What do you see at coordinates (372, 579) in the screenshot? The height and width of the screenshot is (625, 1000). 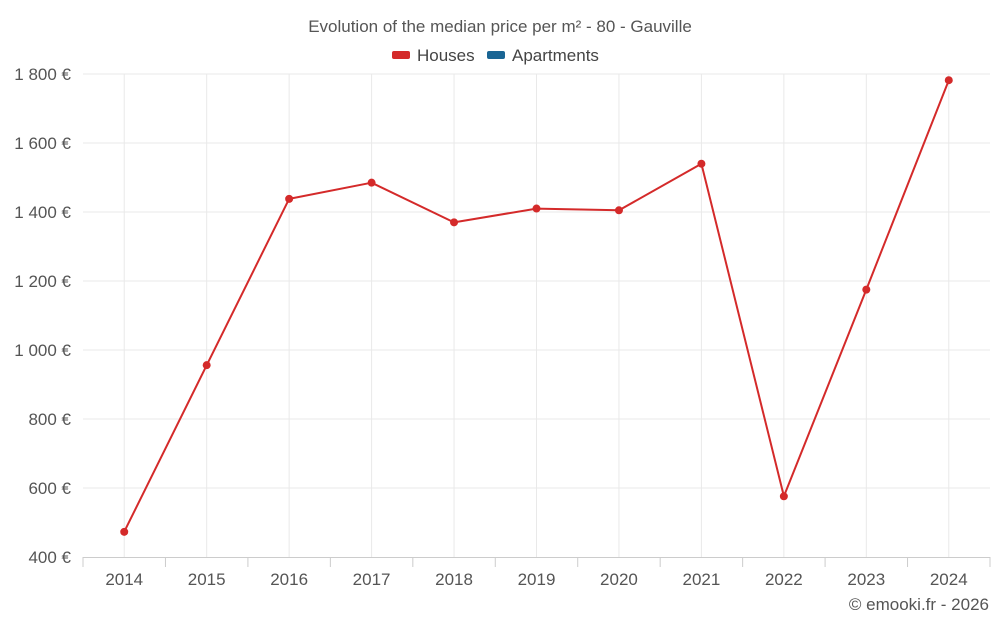 I see `x-tick-label: 2017` at bounding box center [372, 579].